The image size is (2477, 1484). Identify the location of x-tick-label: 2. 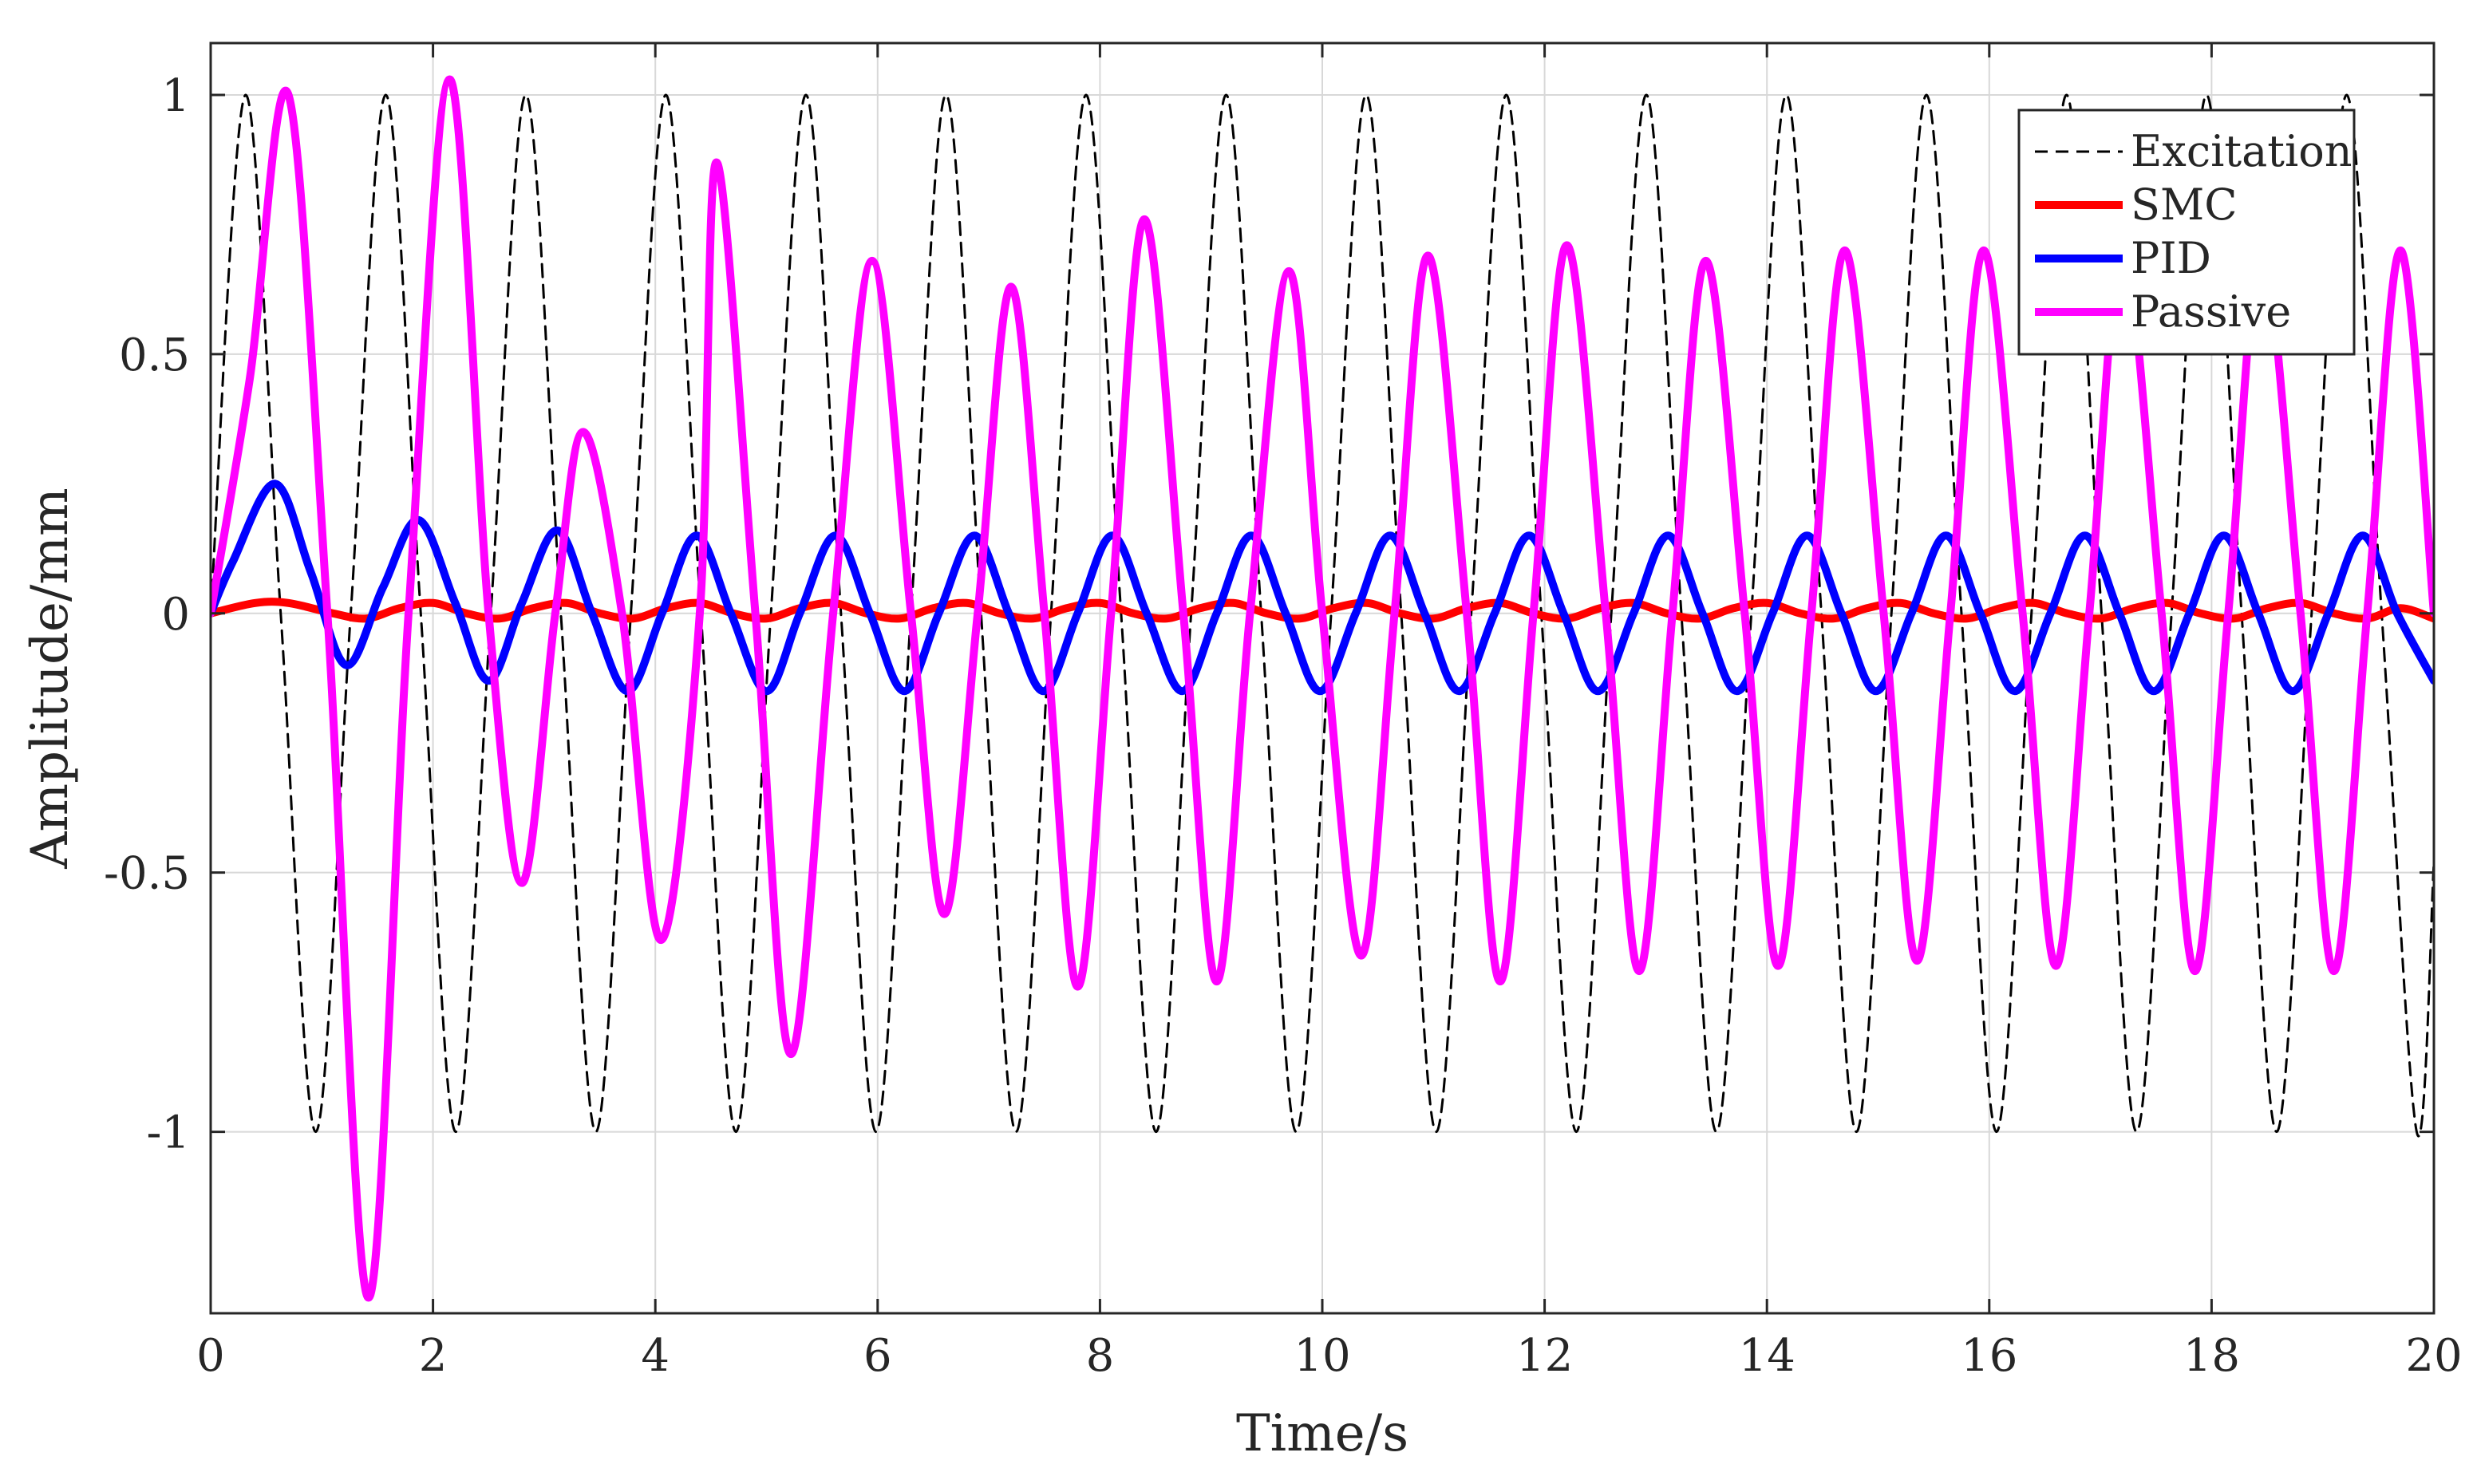
(434, 1356).